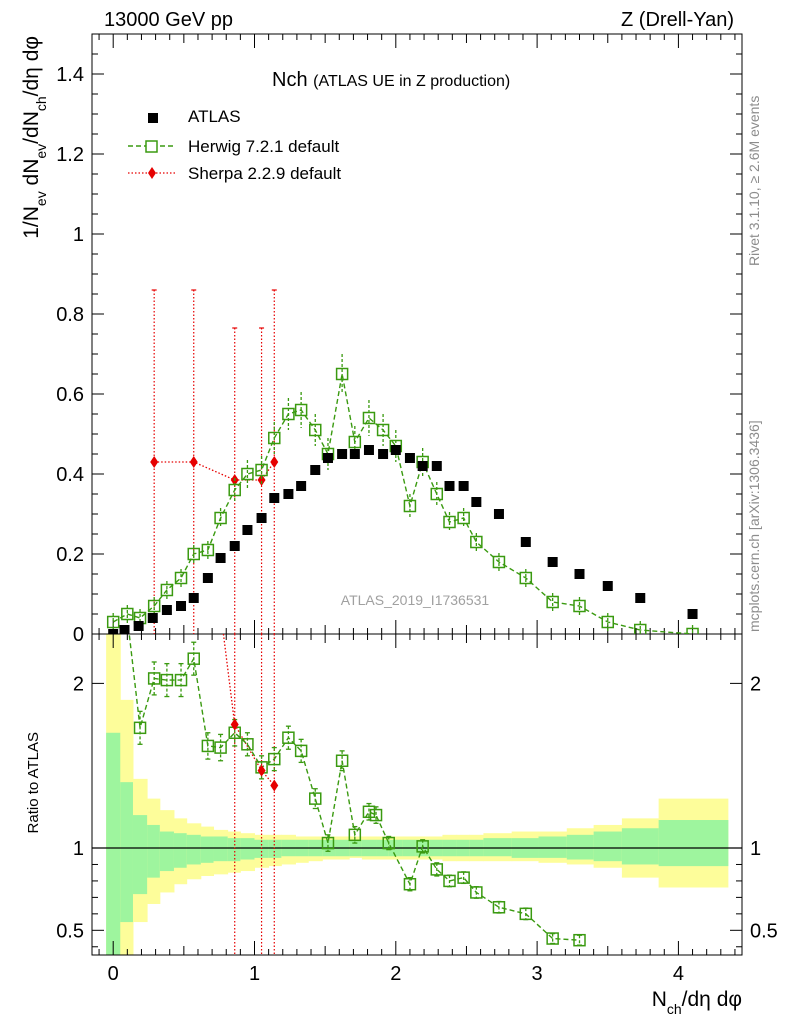  Describe the element at coordinates (70, 75) in the screenshot. I see `y-tick-label: 1.4` at that location.